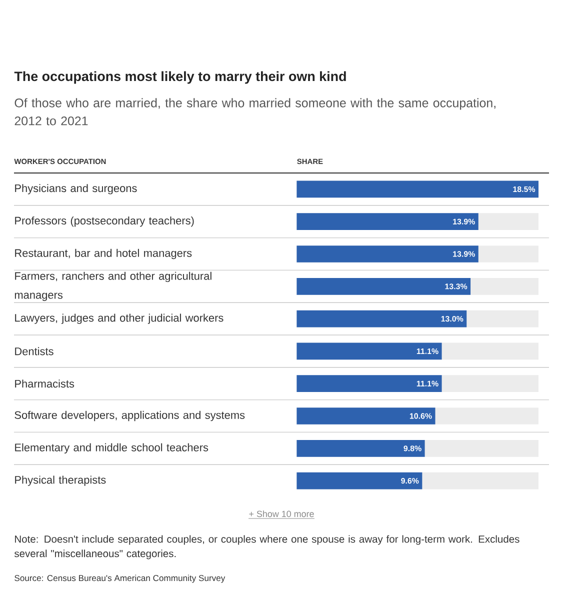 This screenshot has width=563, height=600. Describe the element at coordinates (180, 77) in the screenshot. I see `text: The occupations most likely to marry their own kind` at that location.